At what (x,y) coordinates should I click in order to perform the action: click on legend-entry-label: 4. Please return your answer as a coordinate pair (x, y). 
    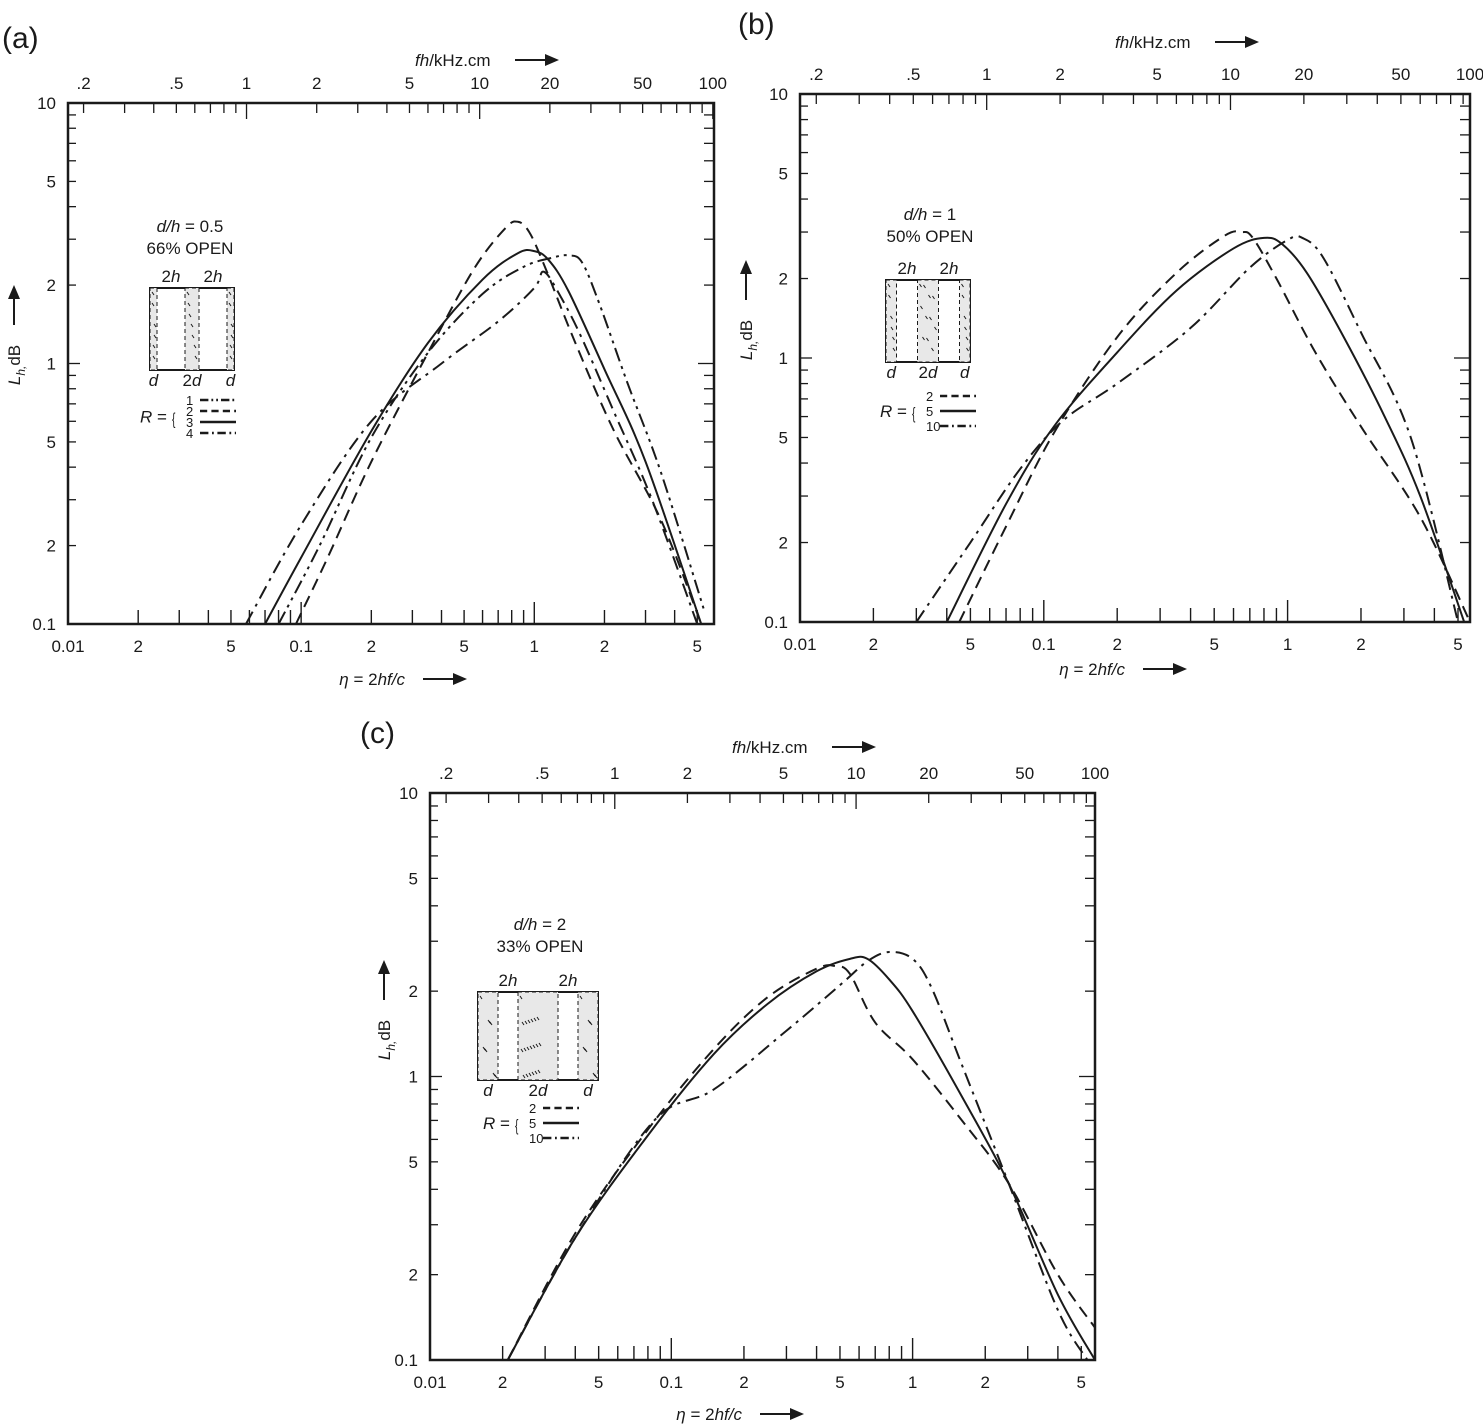
    Looking at the image, I should click on (189, 433).